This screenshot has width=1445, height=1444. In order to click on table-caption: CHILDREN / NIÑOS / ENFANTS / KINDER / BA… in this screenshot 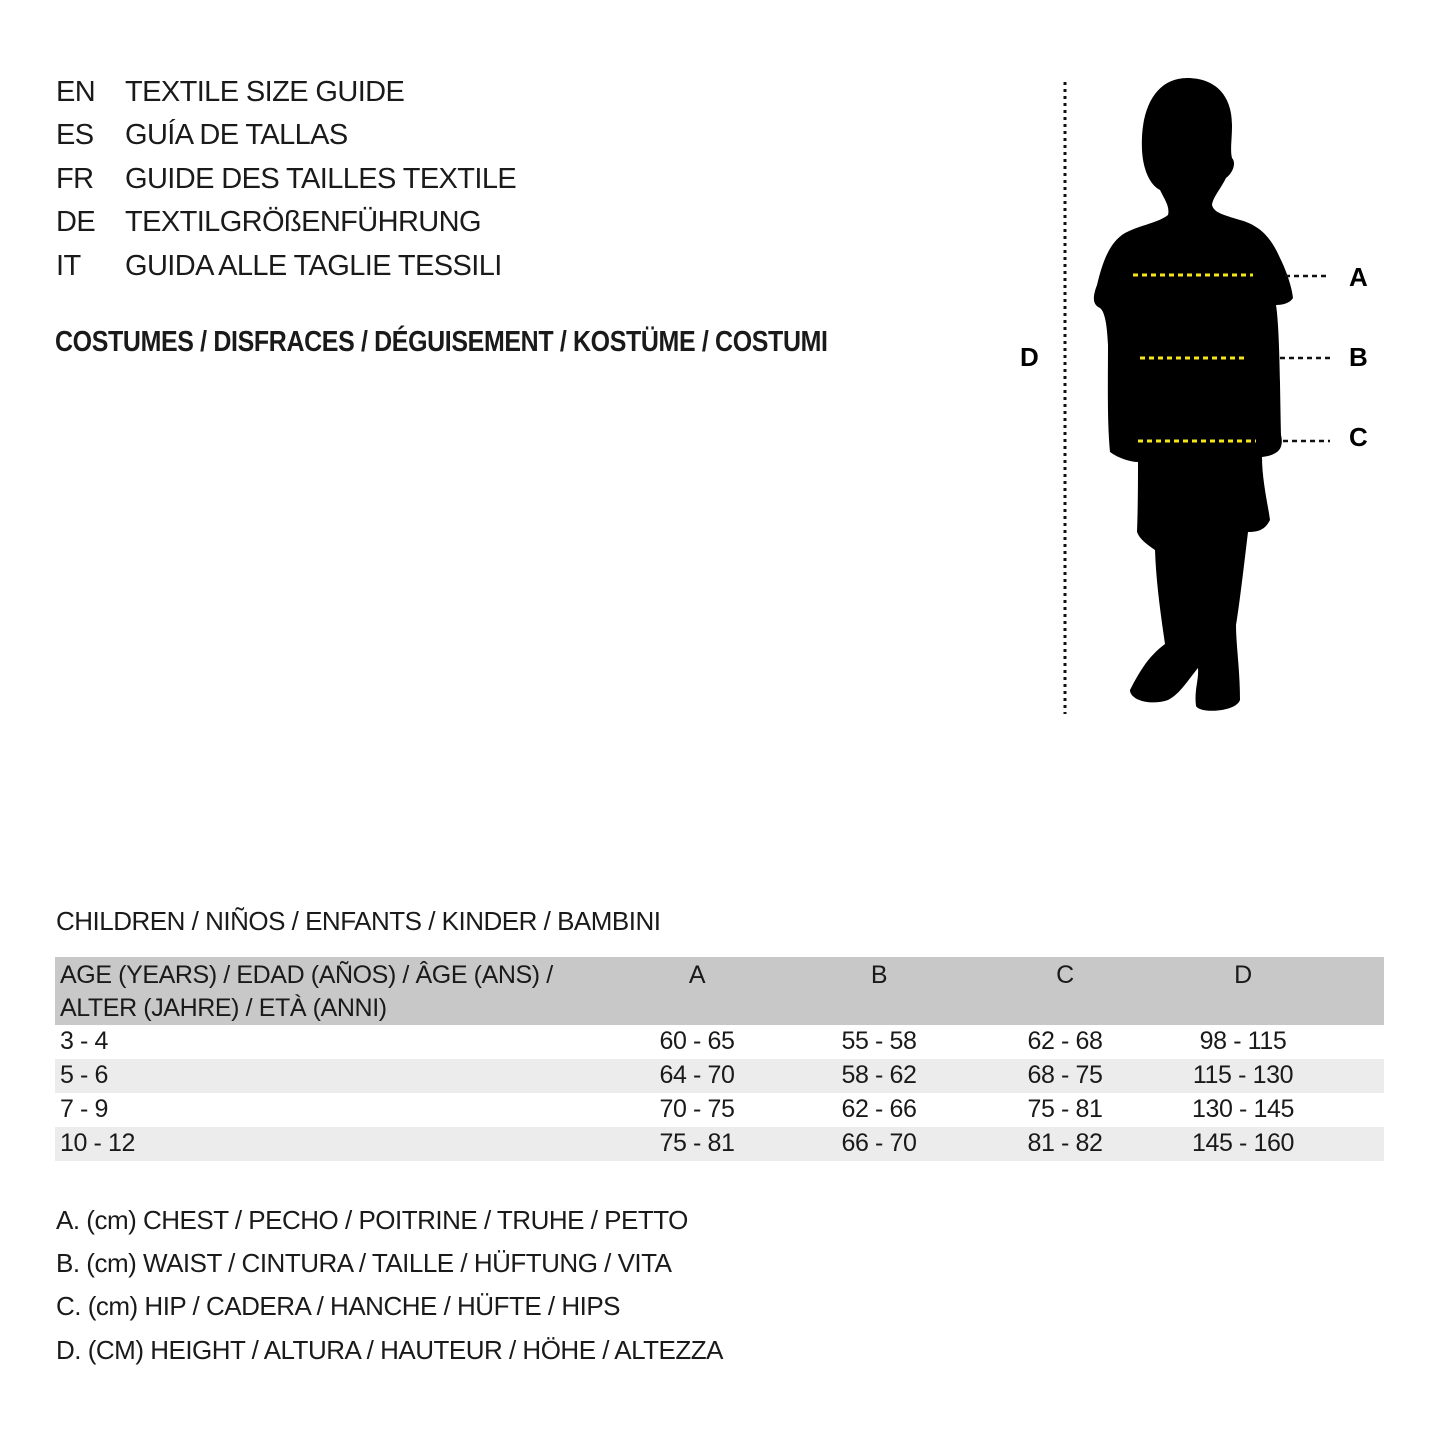, I will do `click(358, 921)`.